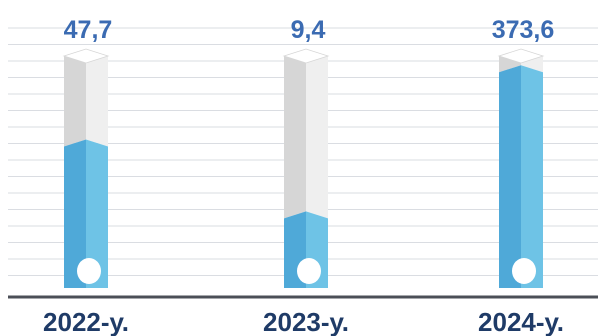  I want to click on category-label: 2022-у., so click(86, 321).